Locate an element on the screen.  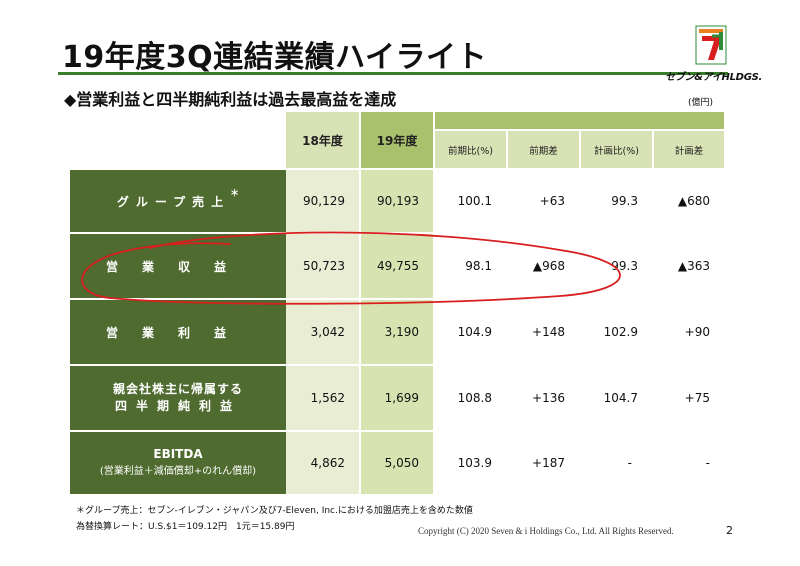
table-cell: 49,755 is located at coordinates (397, 266).